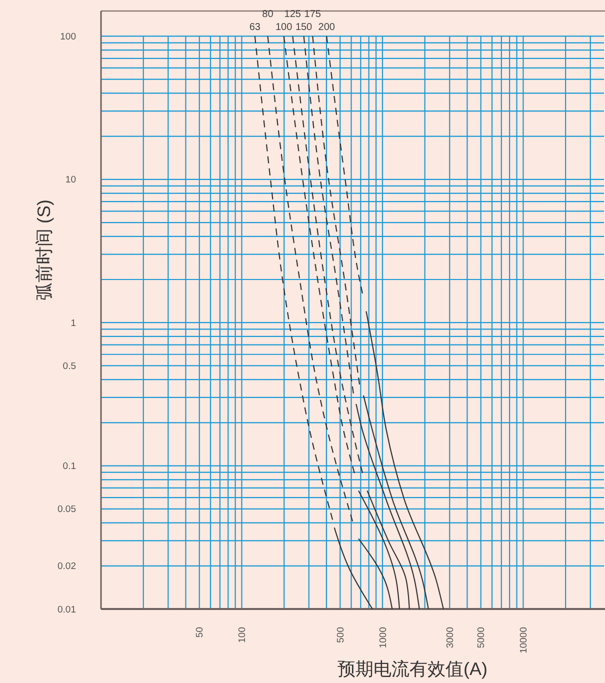  What do you see at coordinates (450, 637) in the screenshot?
I see `x-tick-label: 3000` at bounding box center [450, 637].